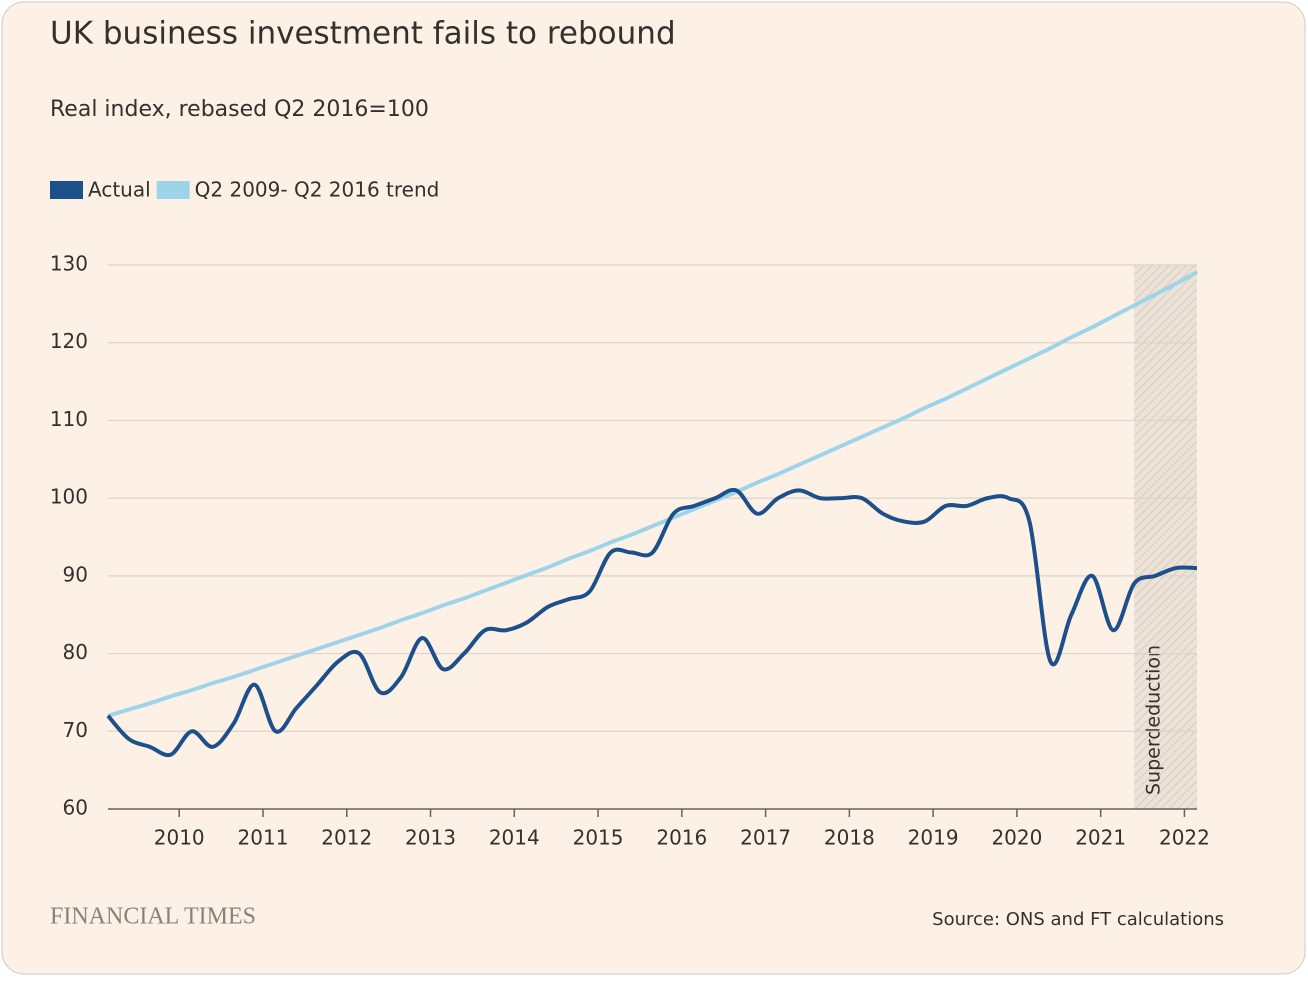 This screenshot has height=982, width=1308. Describe the element at coordinates (317, 190) in the screenshot. I see `legend-label: Q2 2009- Q2 2016 trend` at that location.